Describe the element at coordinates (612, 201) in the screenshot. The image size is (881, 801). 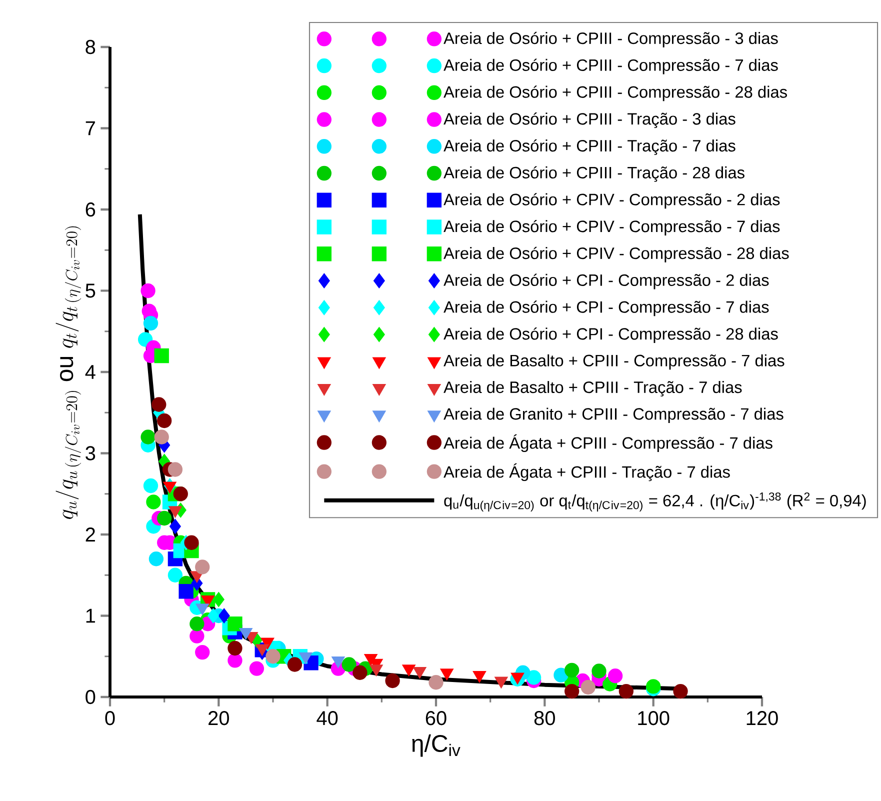
I see `legend-label: Areia de Osório + CPIV - Compressão - 2 dias` at that location.